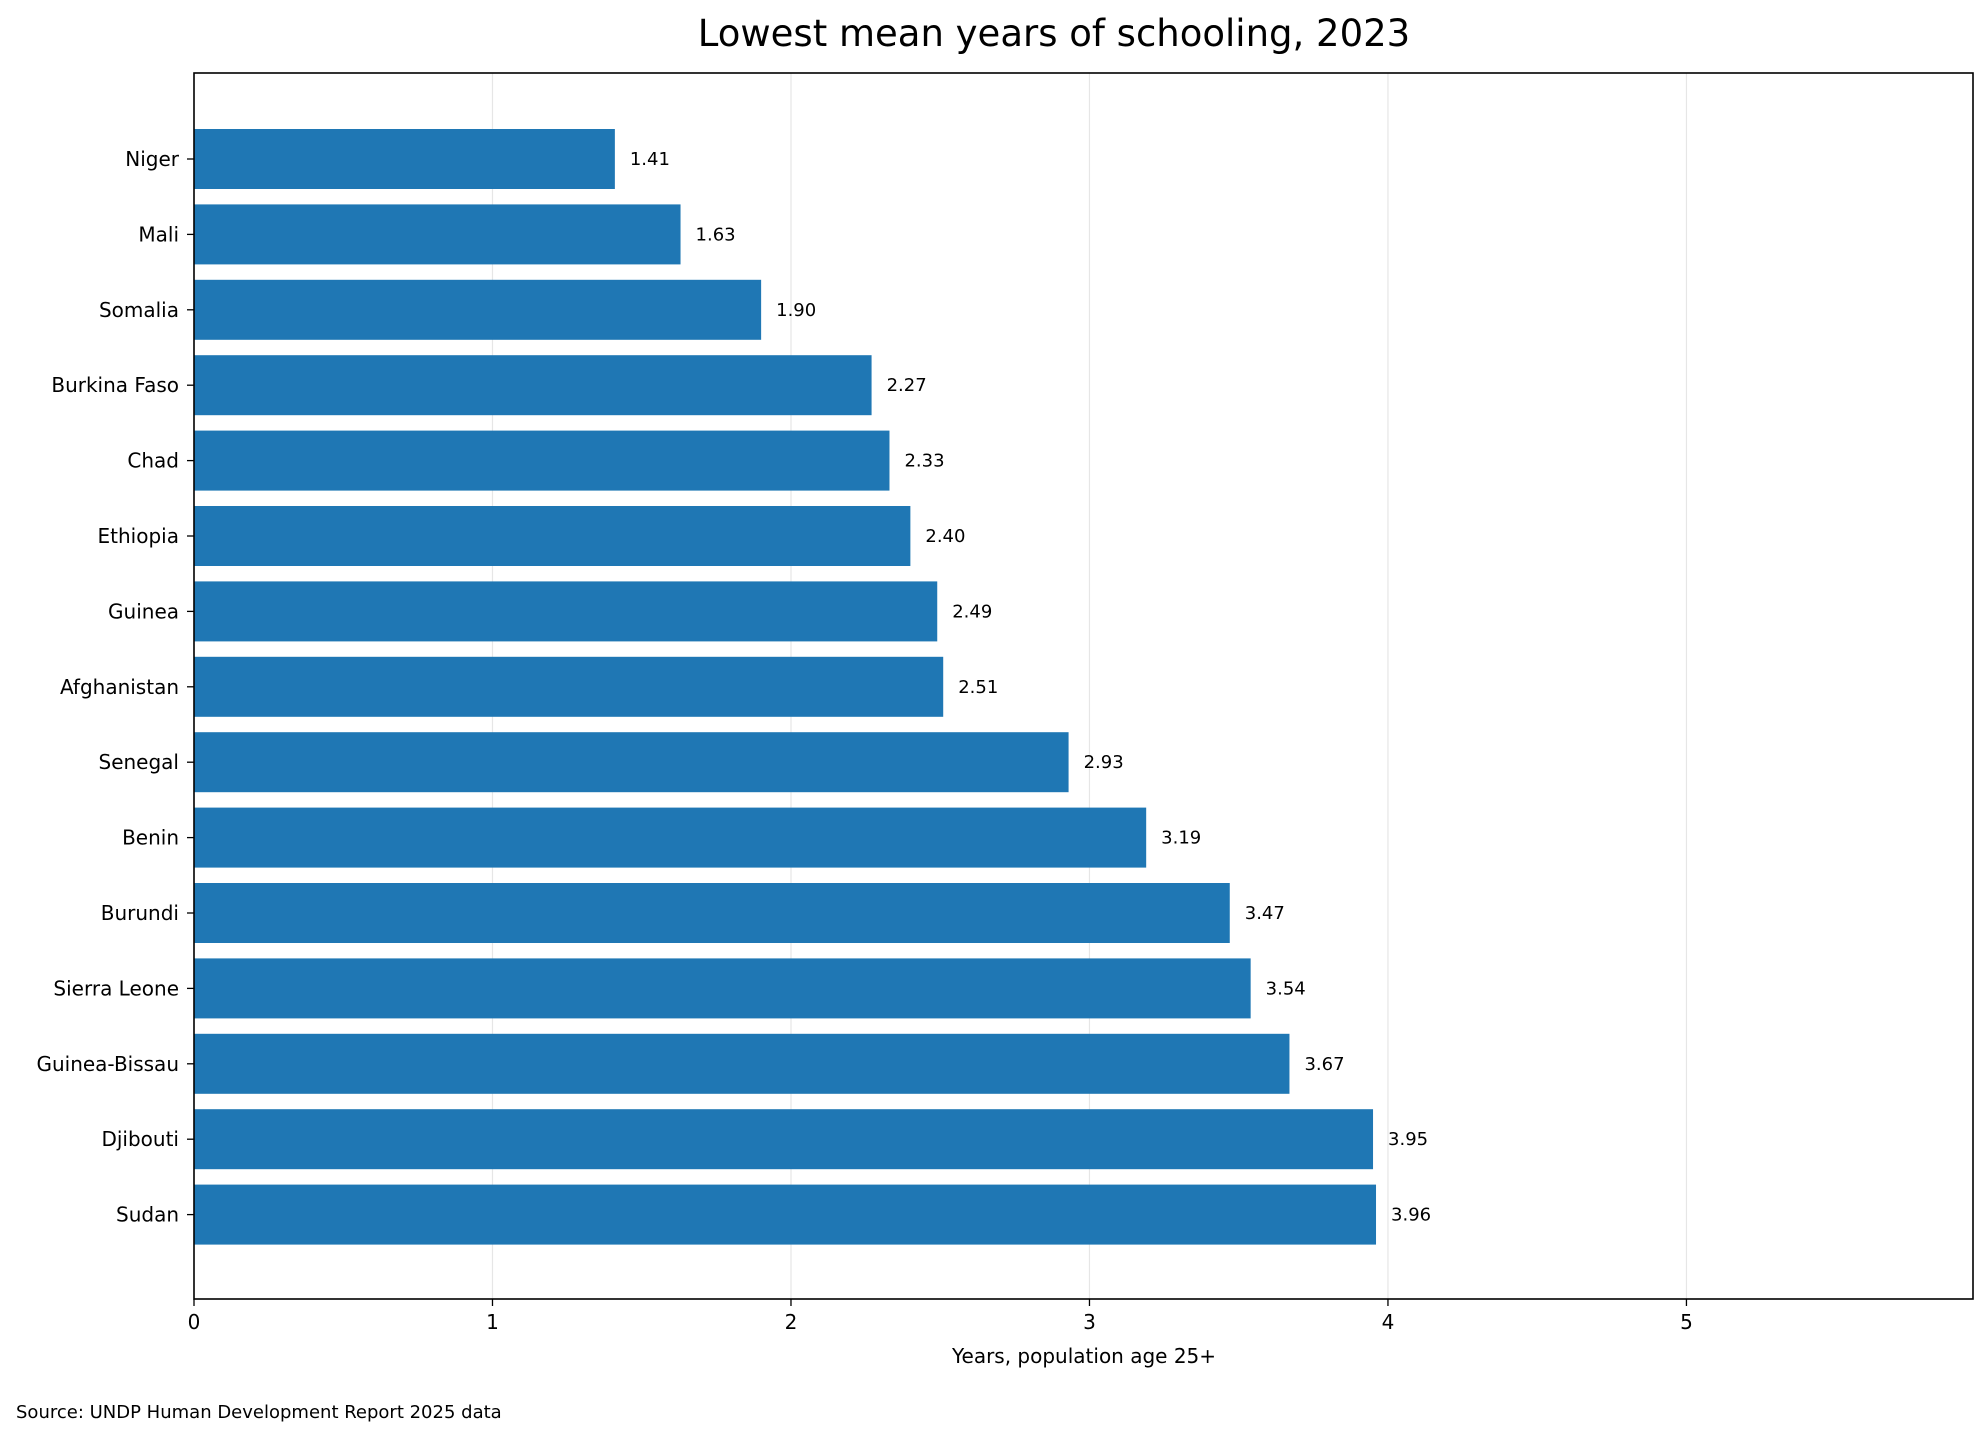 This screenshot has width=1987, height=1441. Describe the element at coordinates (1089, 1322) in the screenshot. I see `x-tick-label: 3` at that location.